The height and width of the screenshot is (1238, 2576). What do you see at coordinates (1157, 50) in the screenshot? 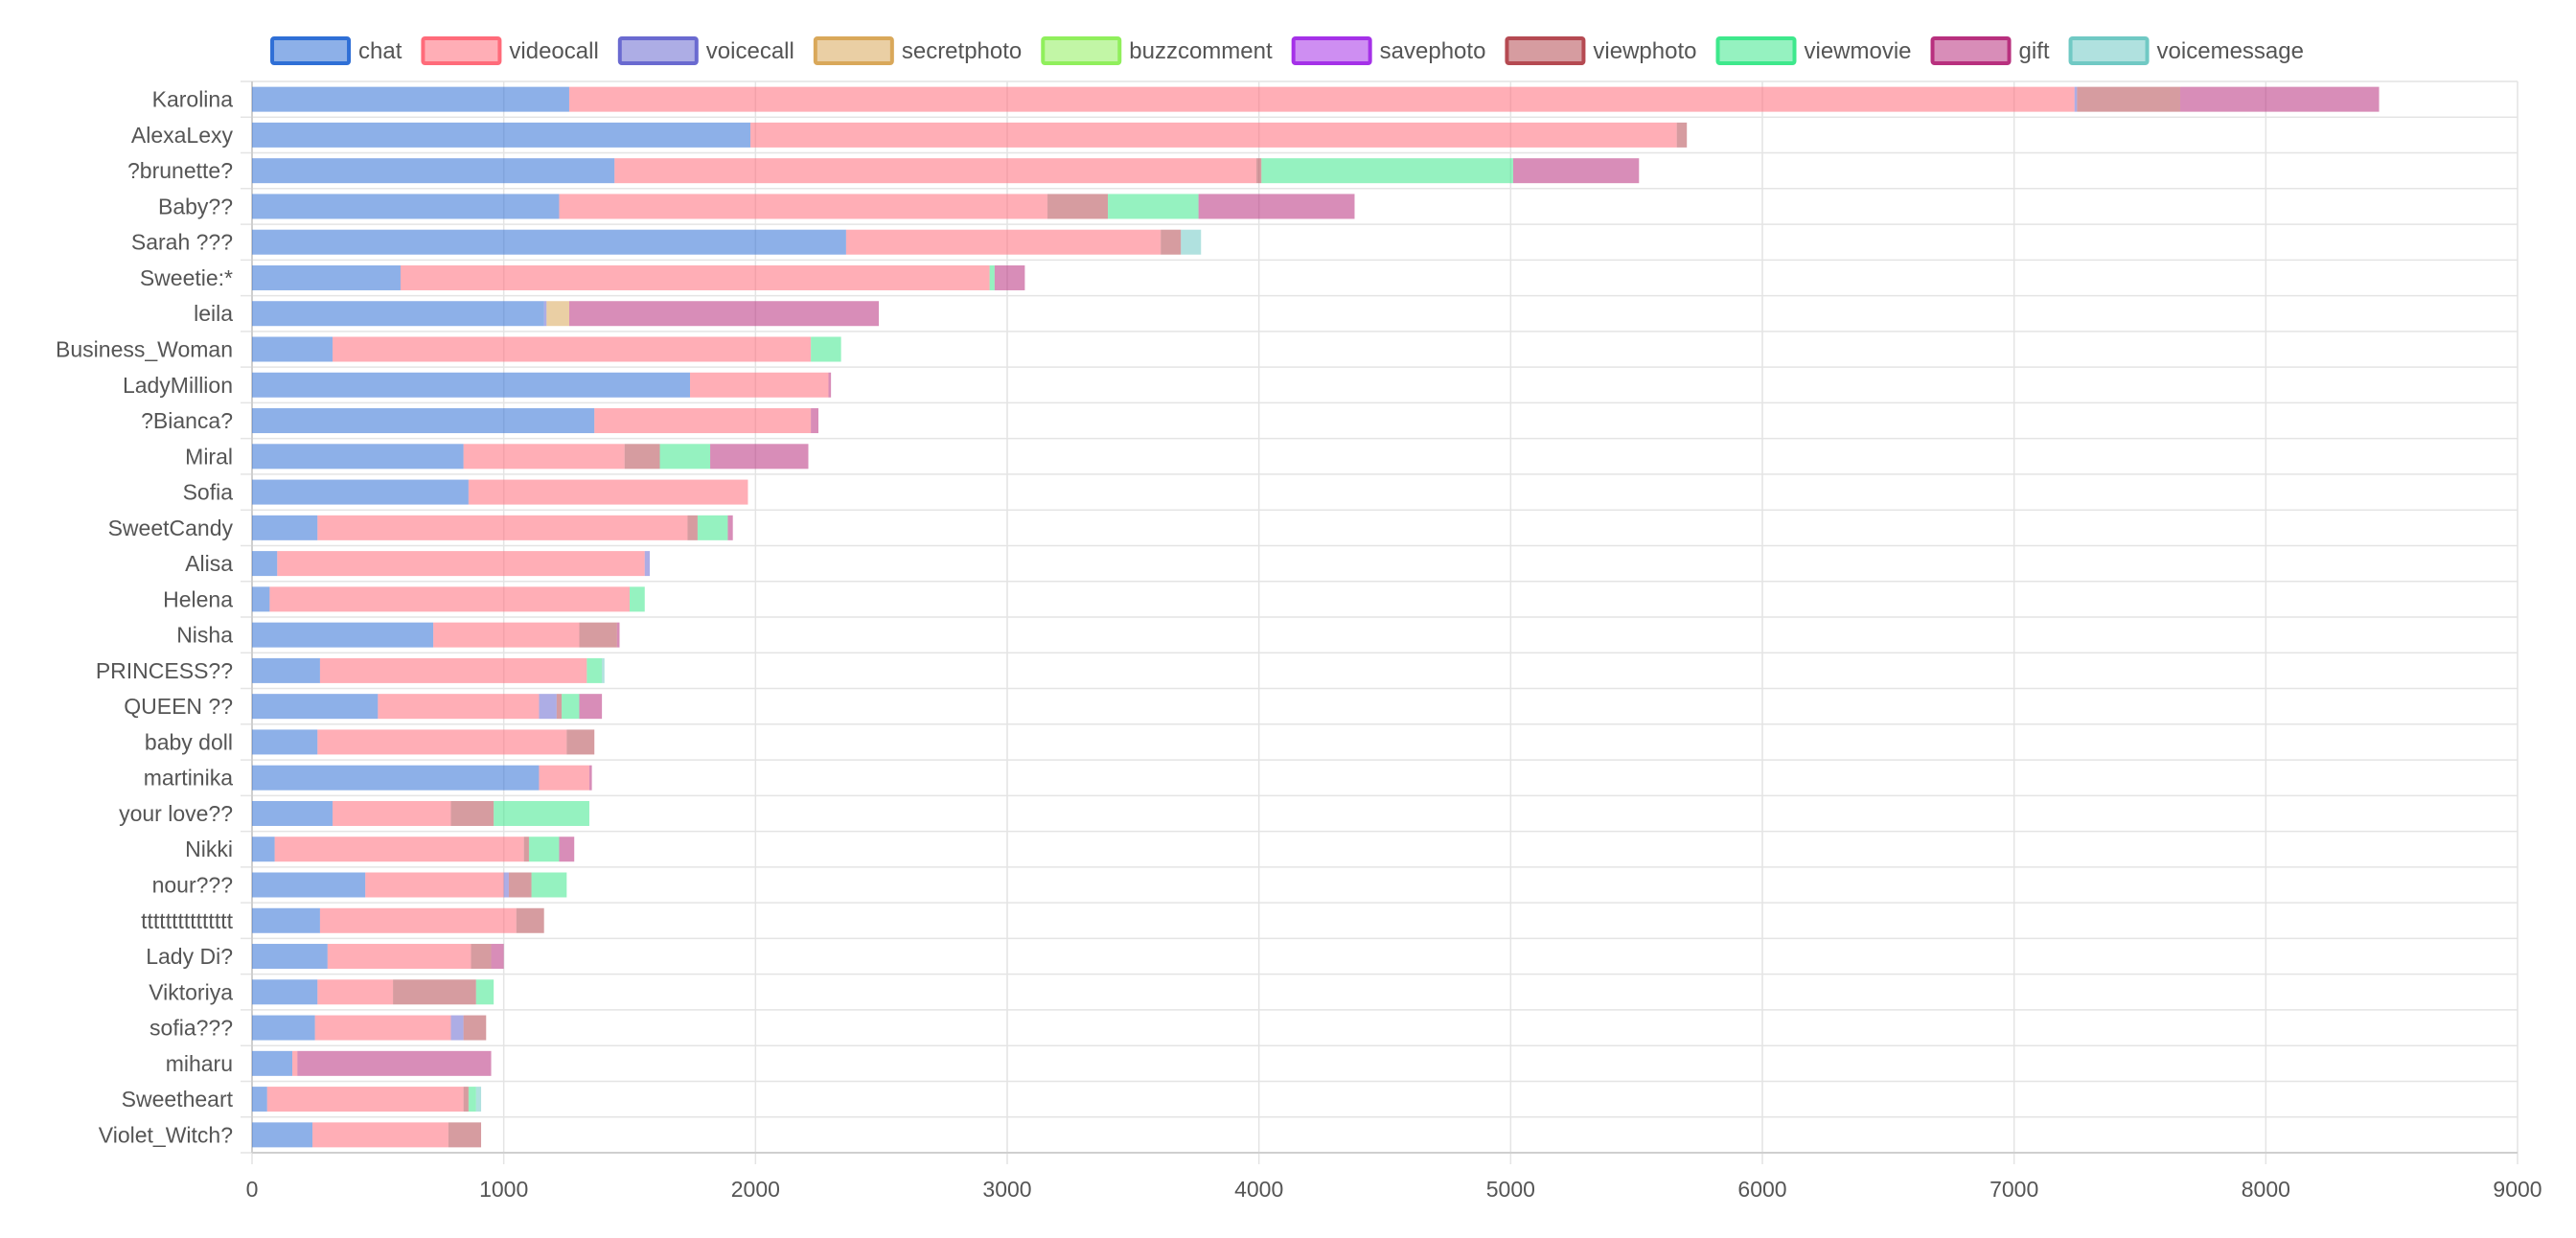
I see `legend-item-buzzcomment: buzzcomment` at bounding box center [1157, 50].